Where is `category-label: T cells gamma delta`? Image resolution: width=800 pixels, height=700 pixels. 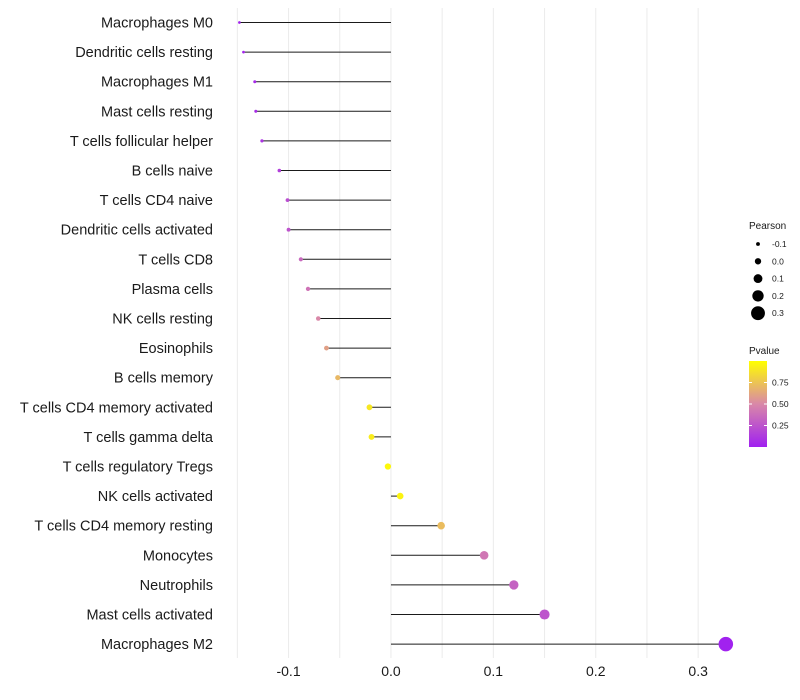 category-label: T cells gamma delta is located at coordinates (149, 438).